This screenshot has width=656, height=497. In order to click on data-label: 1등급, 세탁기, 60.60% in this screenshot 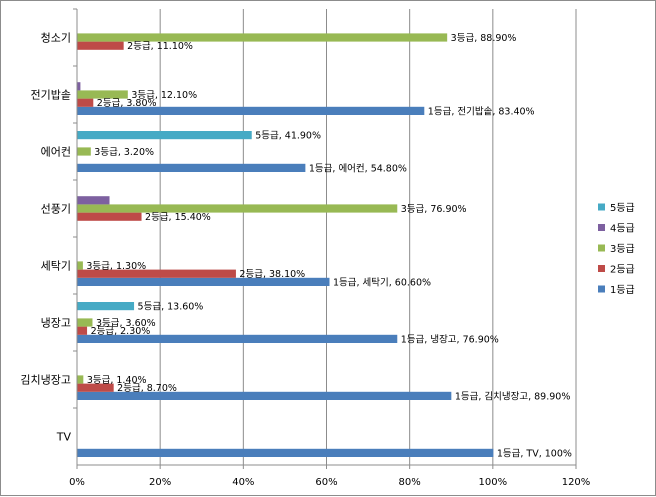, I will do `click(382, 282)`.